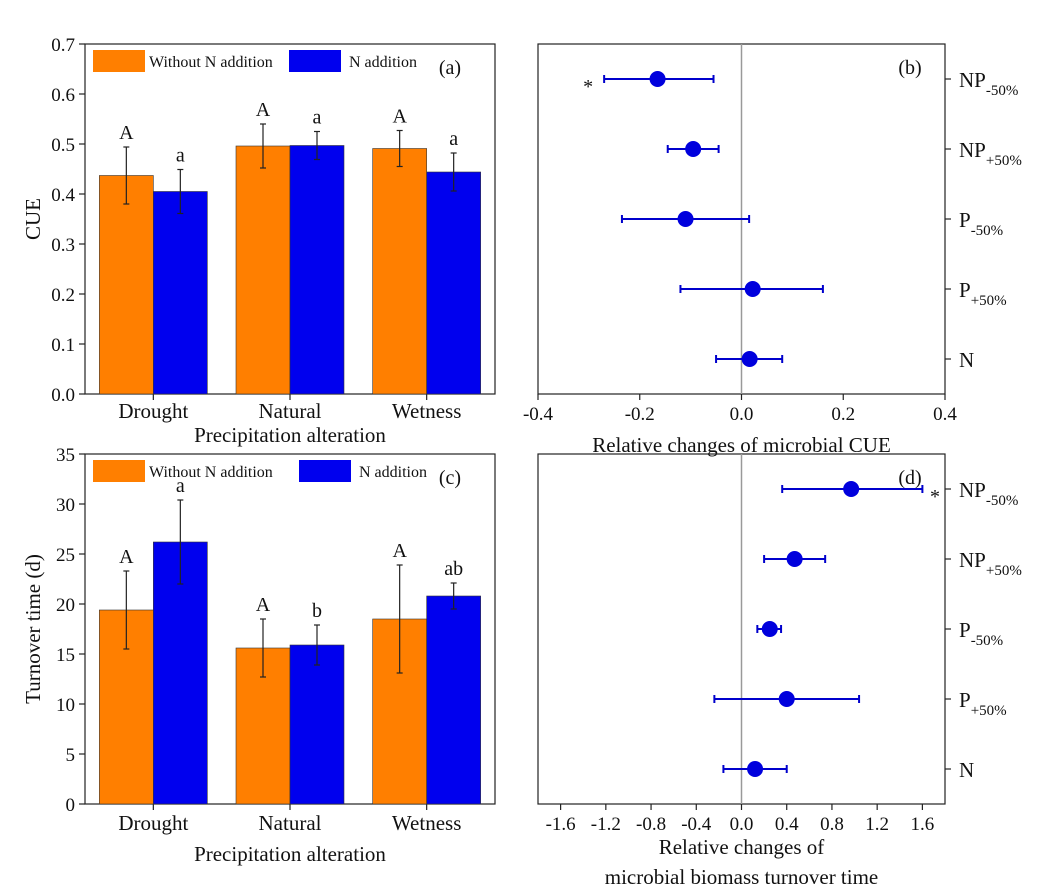 The height and width of the screenshot is (886, 1039). I want to click on category-label: NP+50%, so click(990, 563).